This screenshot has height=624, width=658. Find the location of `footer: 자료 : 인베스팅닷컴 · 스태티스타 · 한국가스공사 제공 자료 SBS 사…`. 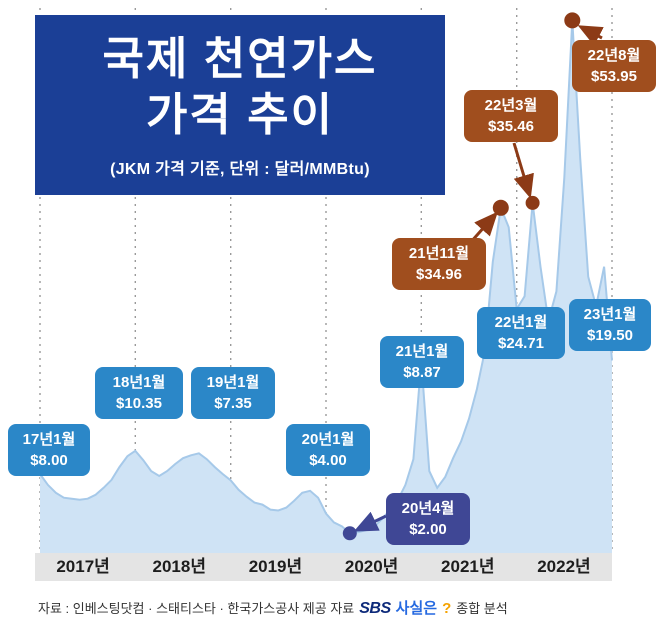

footer: 자료 : 인베스팅닷컴 · 스태티스타 · 한국가스공사 제공 자료 SBS 사… is located at coordinates (343, 607).